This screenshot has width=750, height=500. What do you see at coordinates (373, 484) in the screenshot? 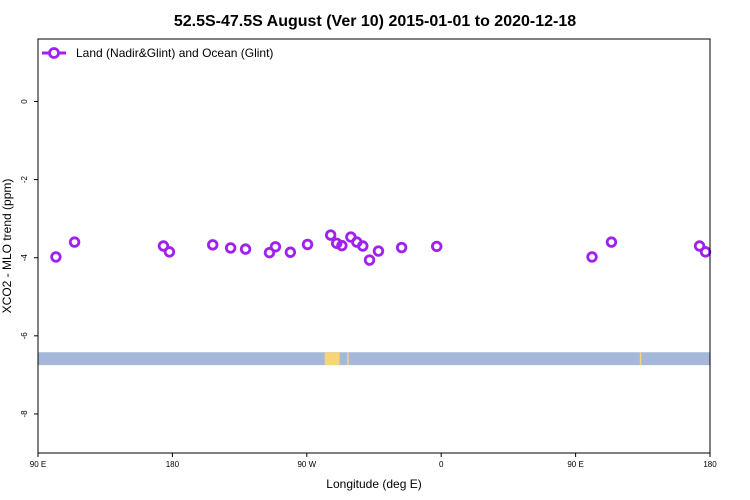
I see `x-axis-label: Longitude (deg E)` at bounding box center [373, 484].